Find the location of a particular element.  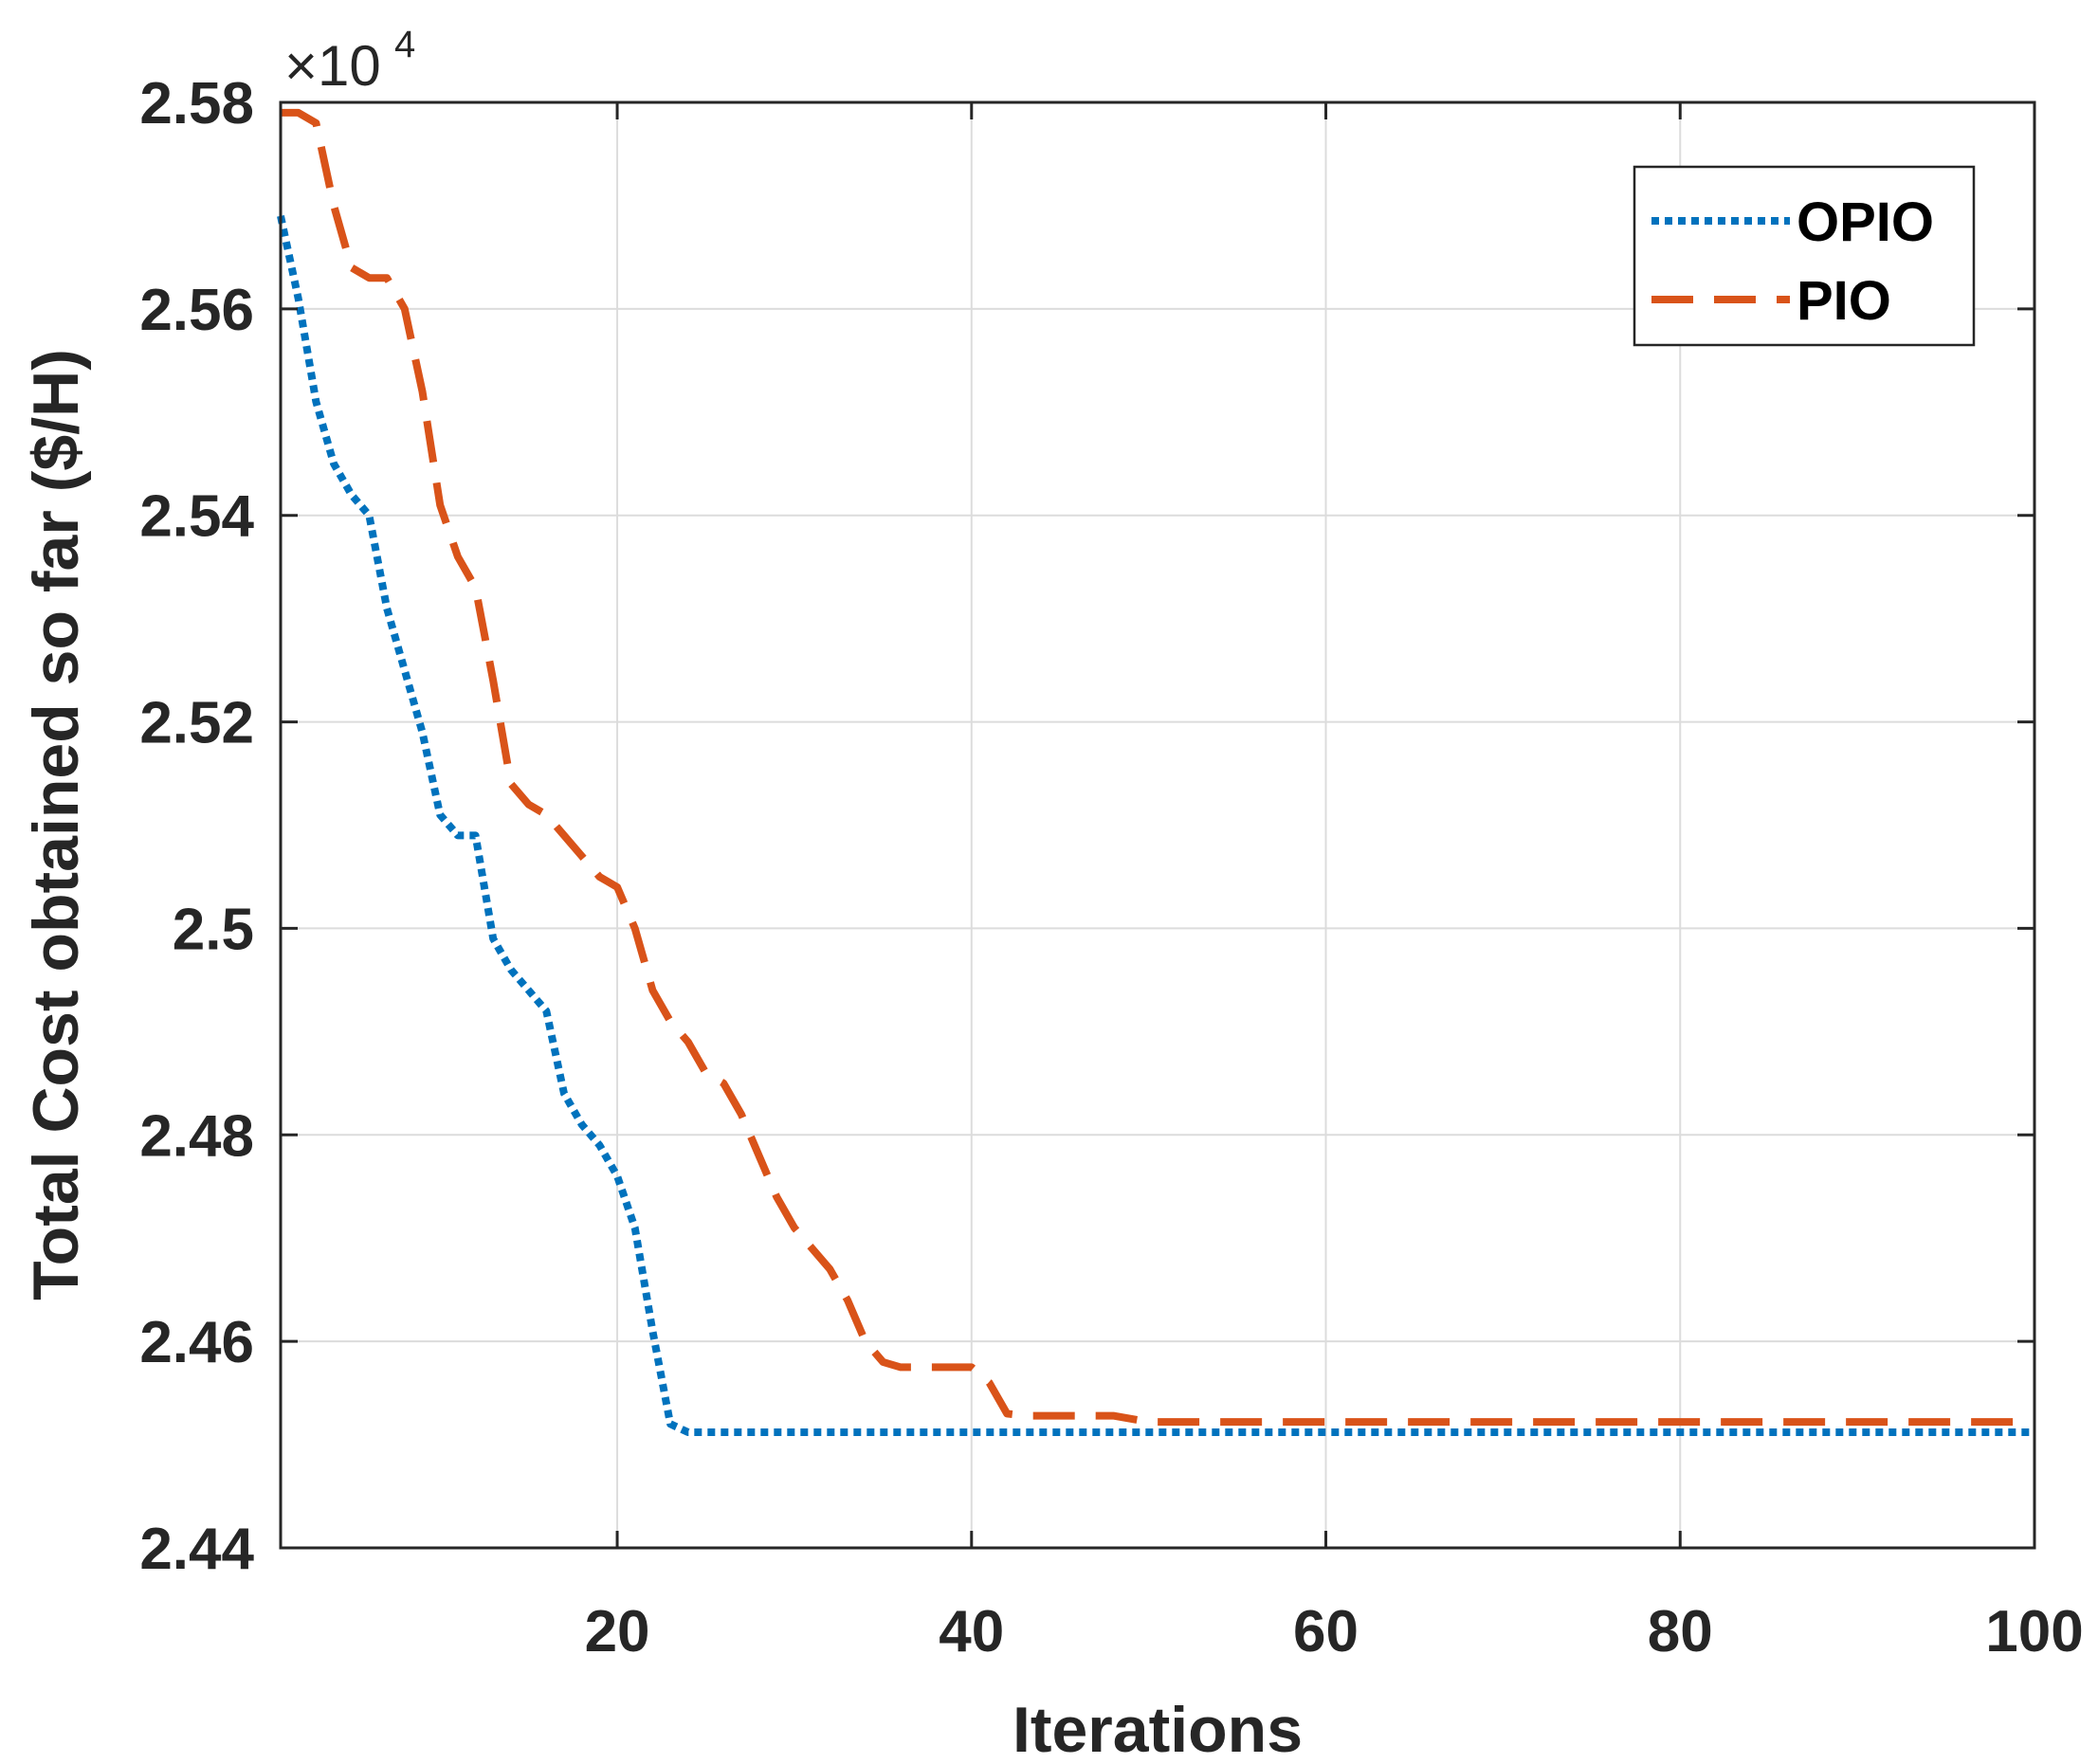

y-tick-label: 2.48 is located at coordinates (197, 1136).